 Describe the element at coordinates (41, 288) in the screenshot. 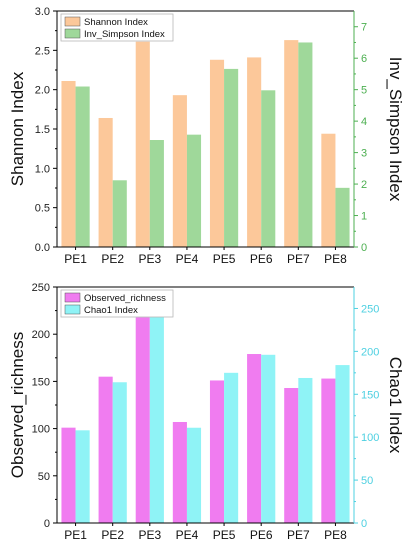

I see `richness-left-tick-label: 250` at that location.